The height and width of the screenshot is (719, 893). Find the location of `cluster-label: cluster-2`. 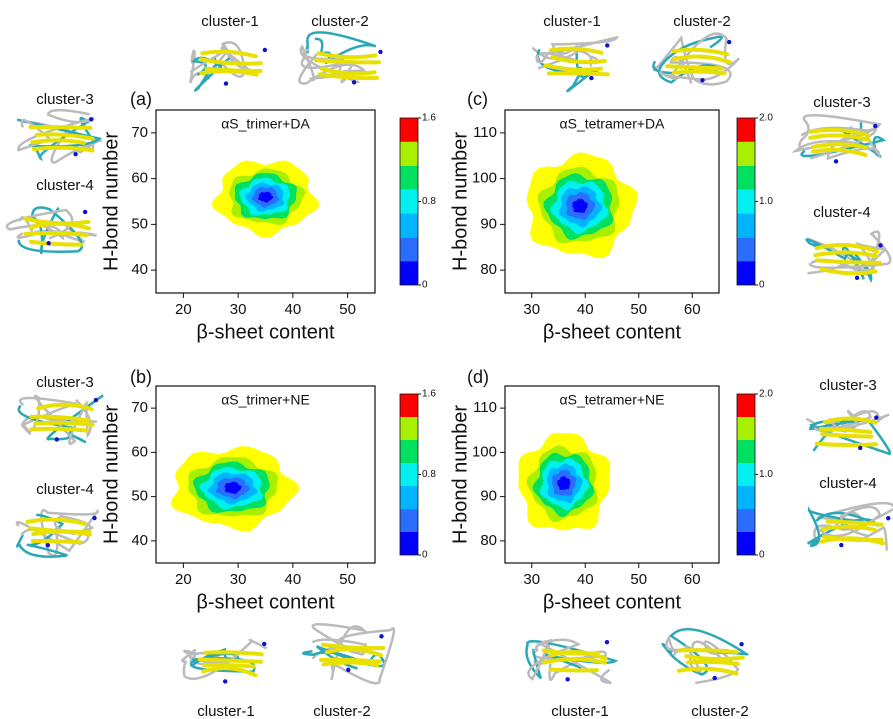

cluster-label: cluster-2 is located at coordinates (342, 711).